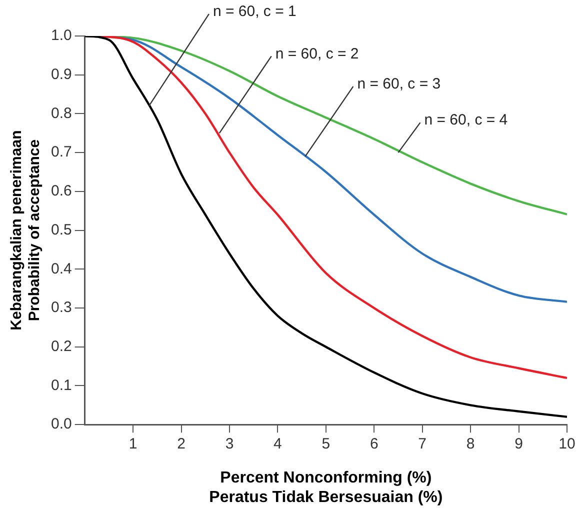 The image size is (579, 515). I want to click on y-tick-label: 0.7, so click(61, 152).